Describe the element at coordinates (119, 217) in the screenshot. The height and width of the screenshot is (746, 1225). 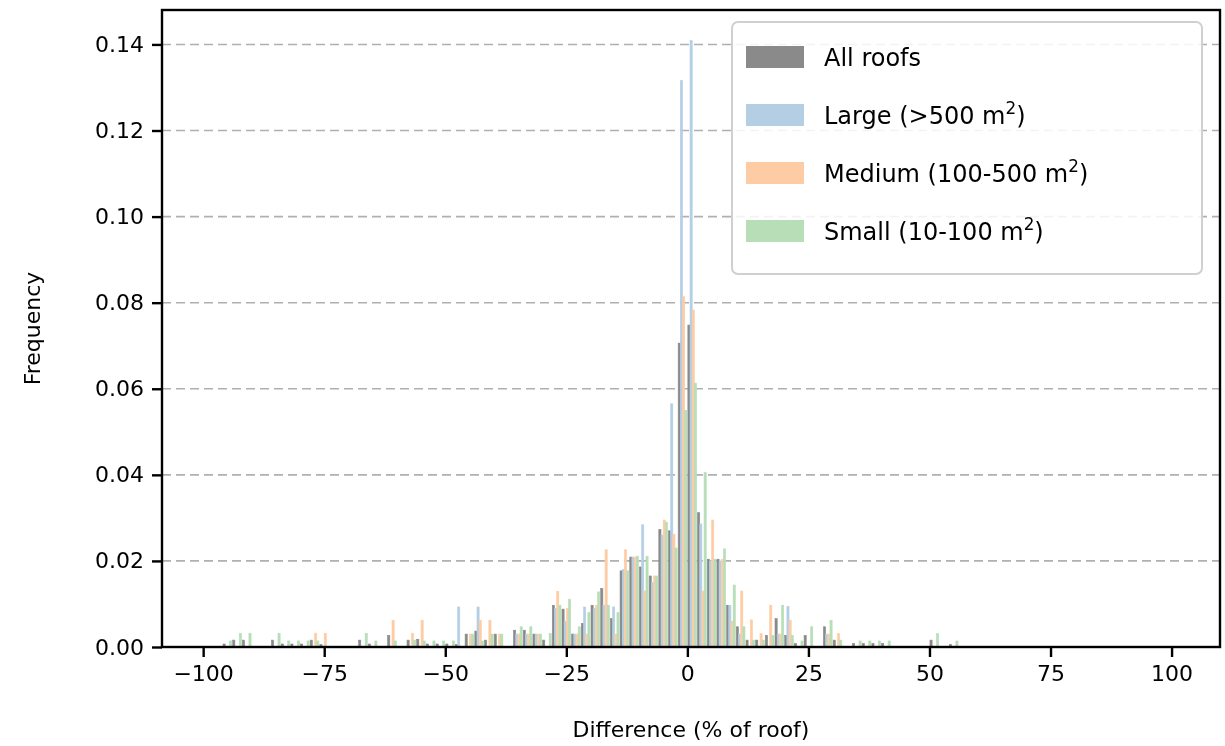
I see `y-tick-label: 0.10` at that location.